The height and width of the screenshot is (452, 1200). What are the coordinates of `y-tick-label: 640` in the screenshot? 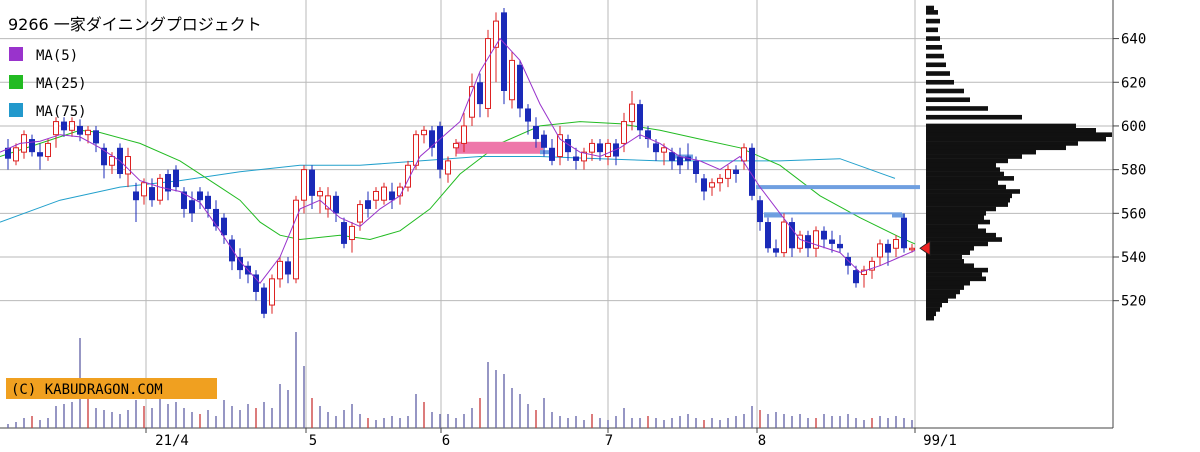 It's located at (1133, 40).